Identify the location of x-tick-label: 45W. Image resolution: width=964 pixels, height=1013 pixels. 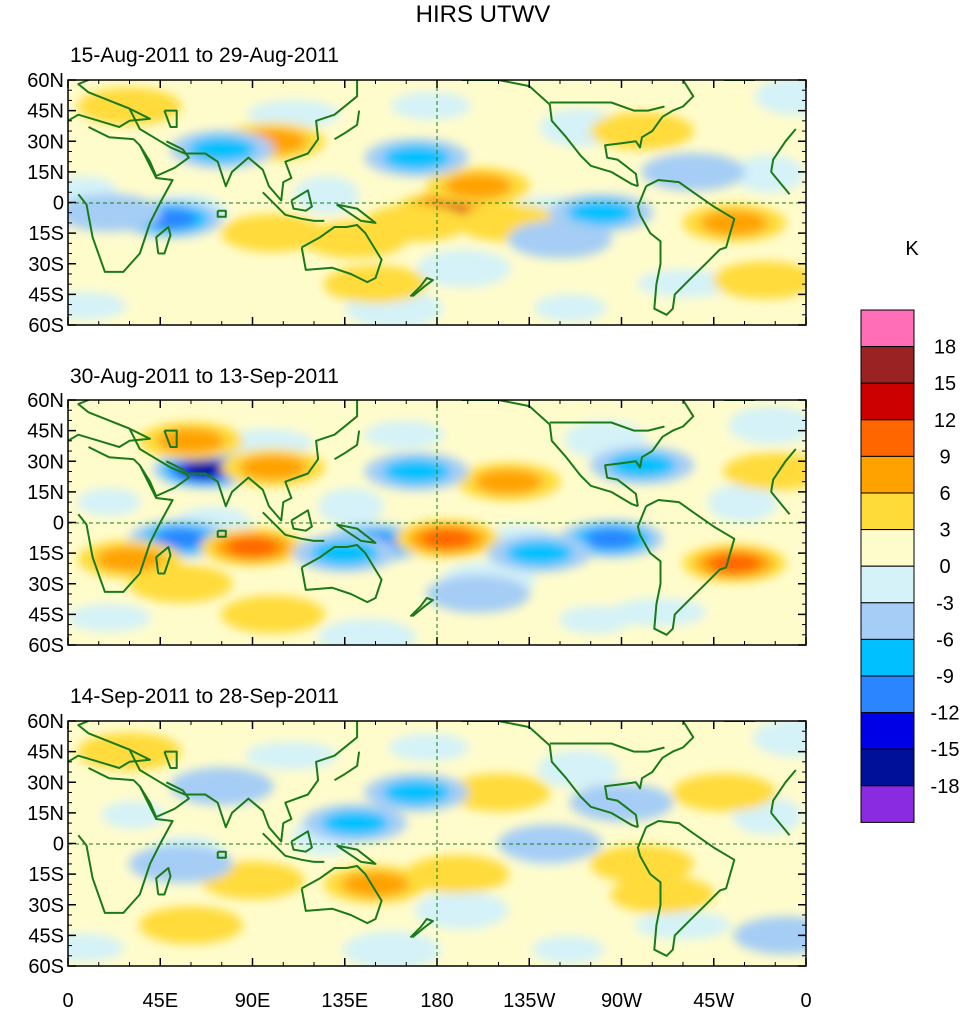
(713, 1001).